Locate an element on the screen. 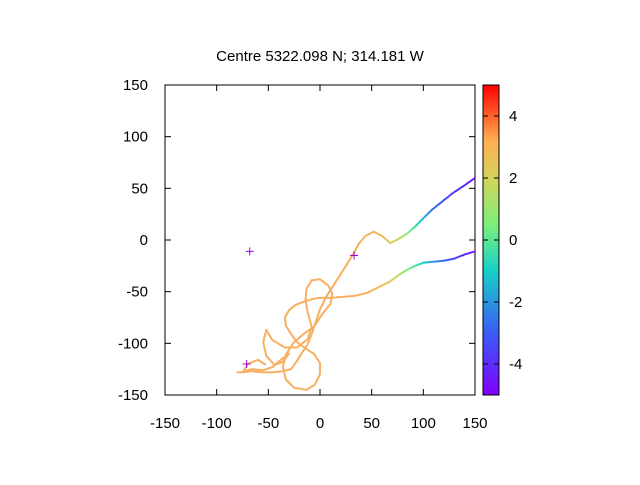 The height and width of the screenshot is (485, 640). y-tick-label: 50 is located at coordinates (139, 188).